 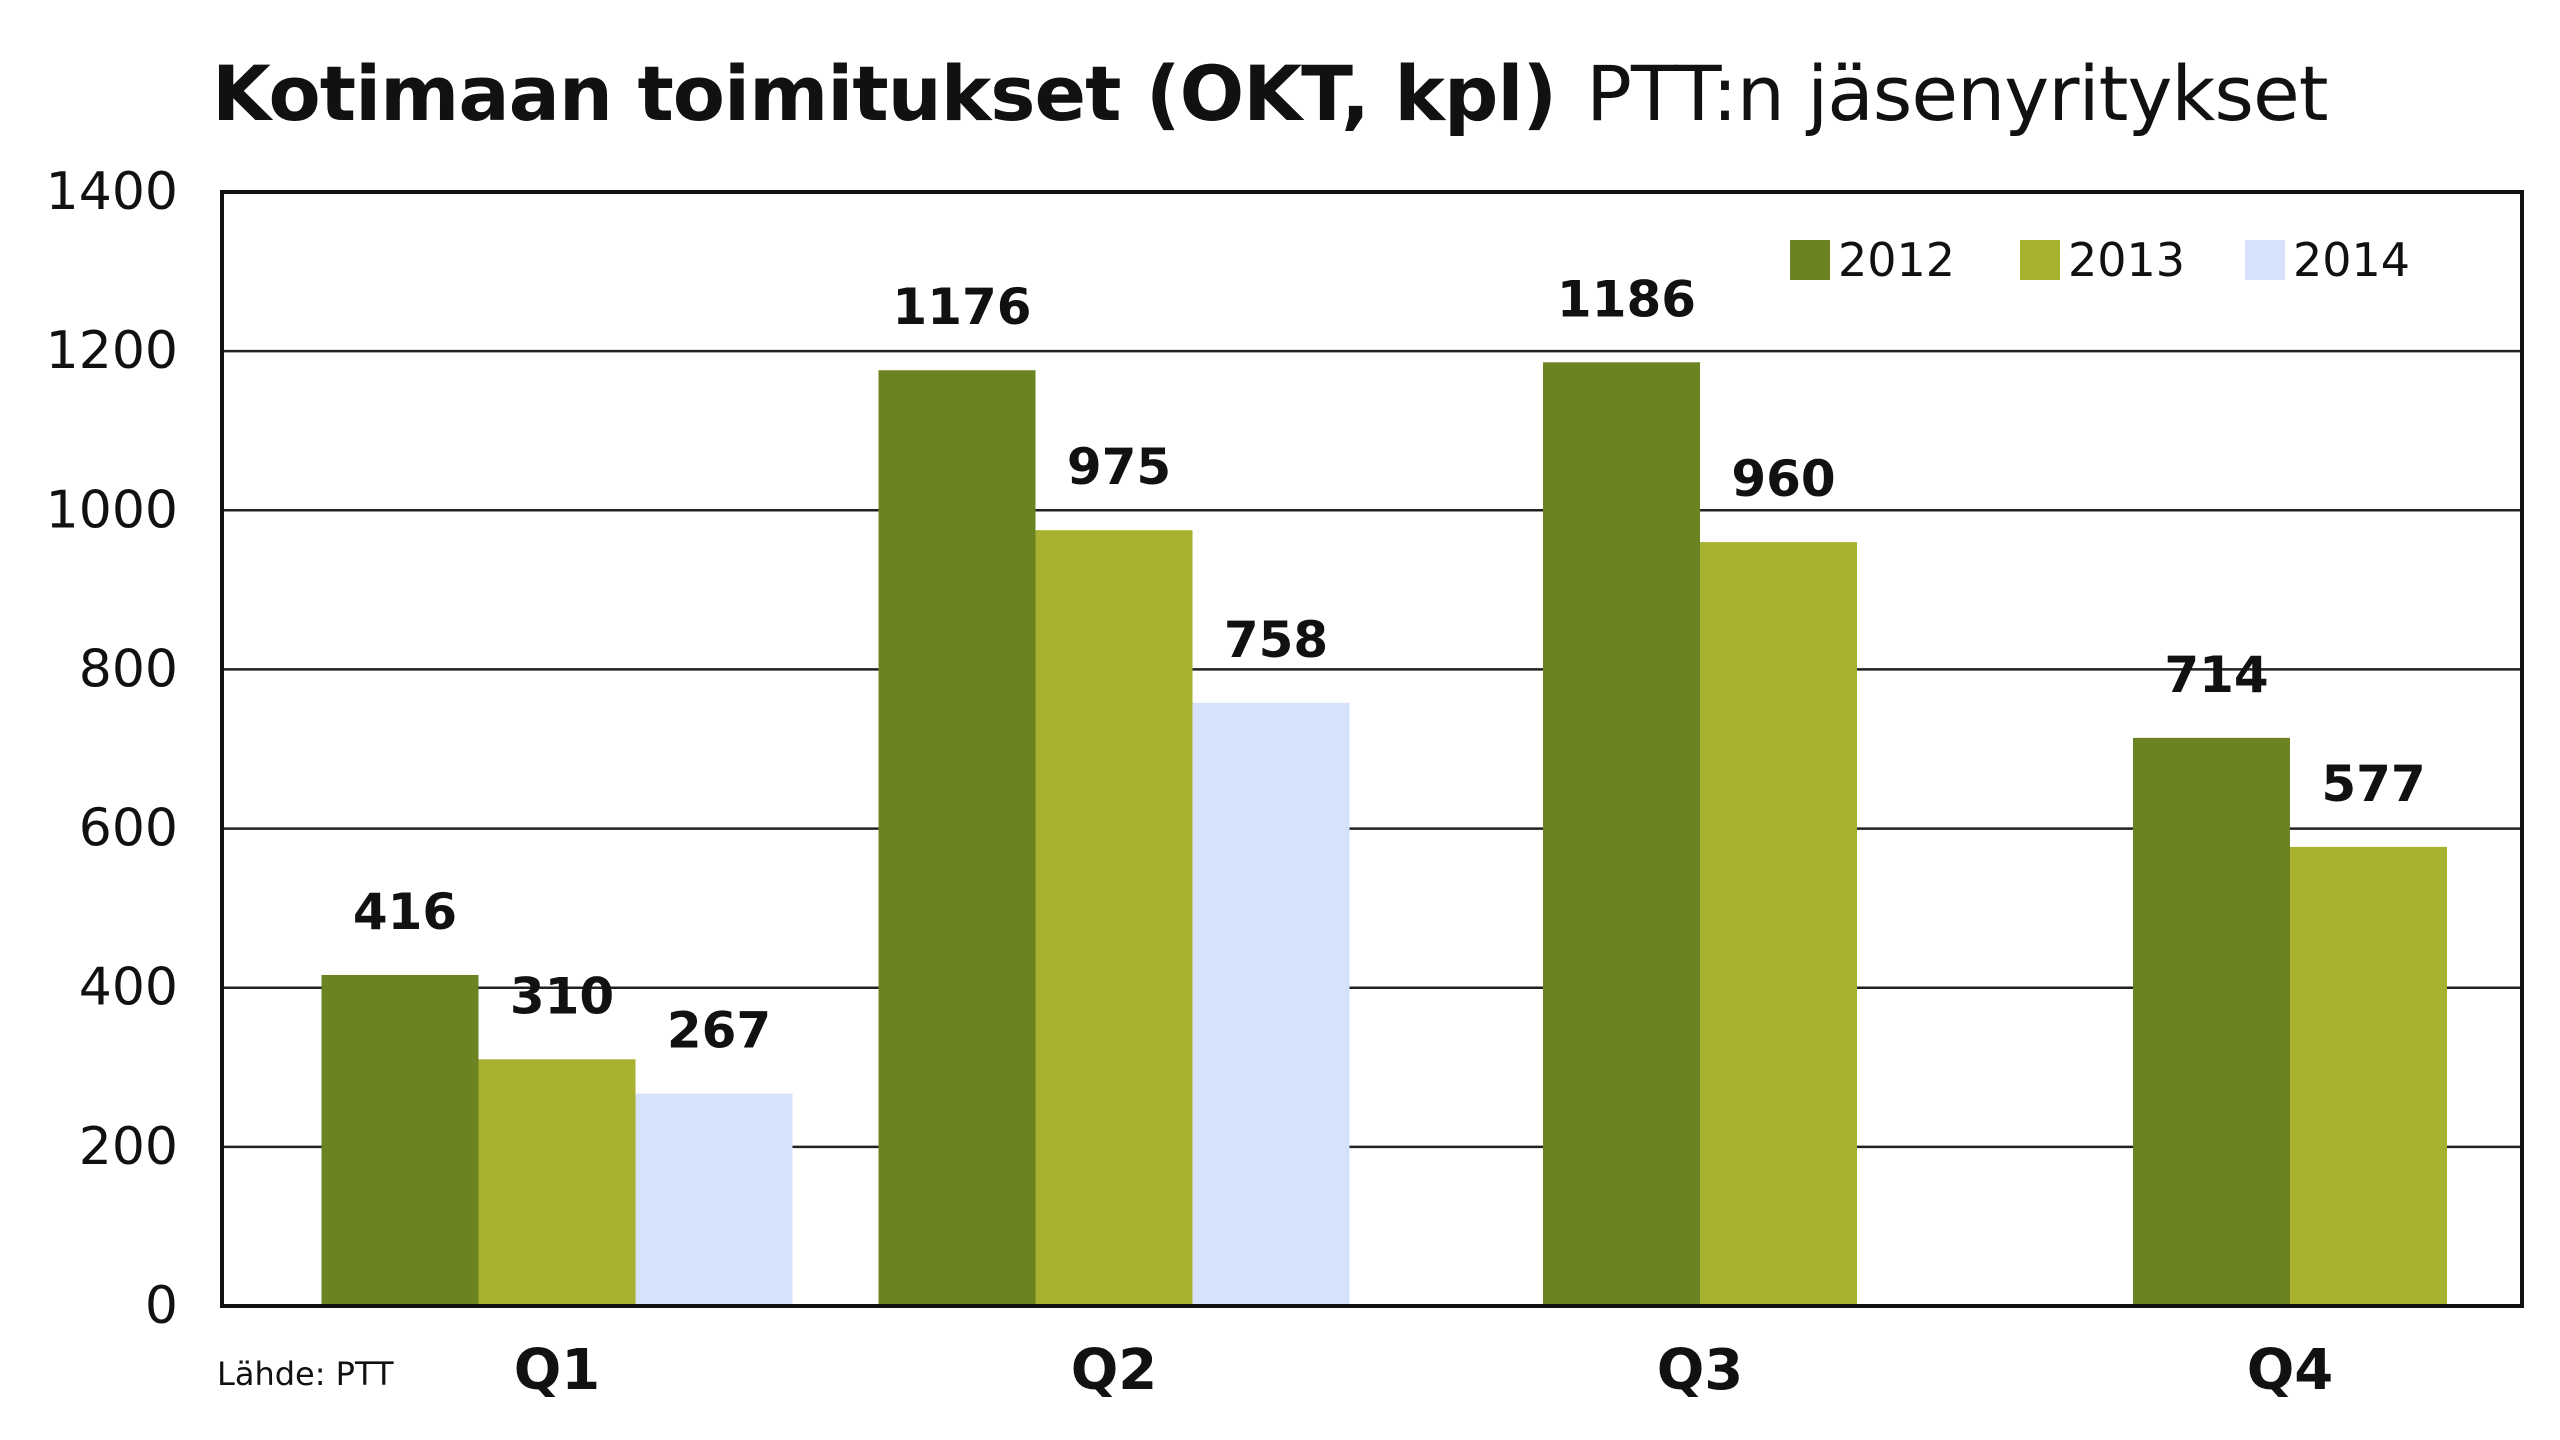 What do you see at coordinates (305, 1374) in the screenshot?
I see `source-note: Lähde: PTT` at bounding box center [305, 1374].